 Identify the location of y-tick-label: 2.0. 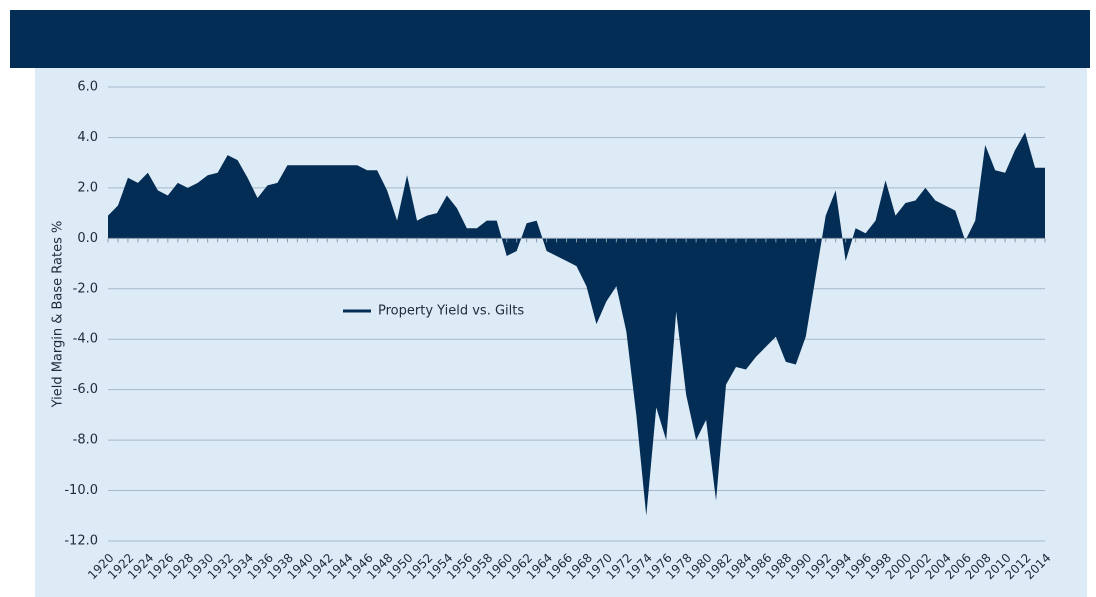
(87, 187).